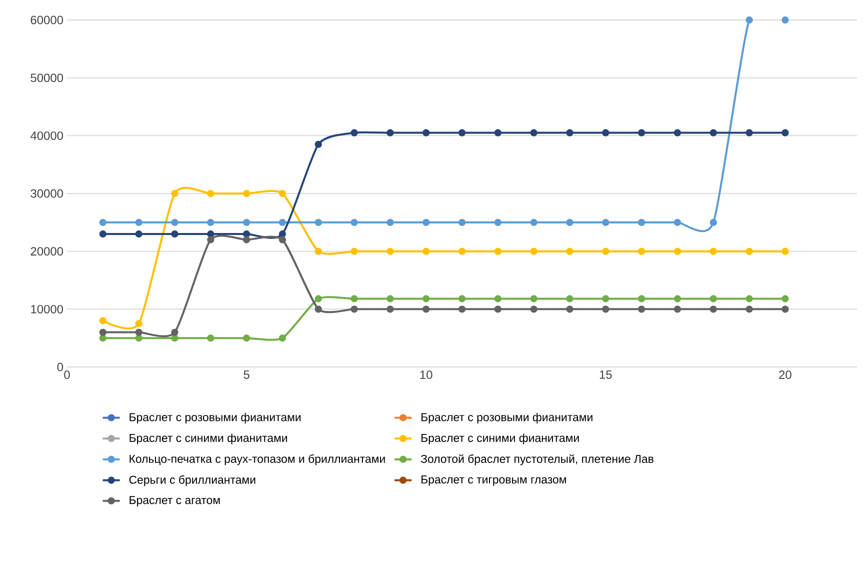  What do you see at coordinates (494, 481) in the screenshot?
I see `legend-label: Браслет с тигровым глазом` at bounding box center [494, 481].